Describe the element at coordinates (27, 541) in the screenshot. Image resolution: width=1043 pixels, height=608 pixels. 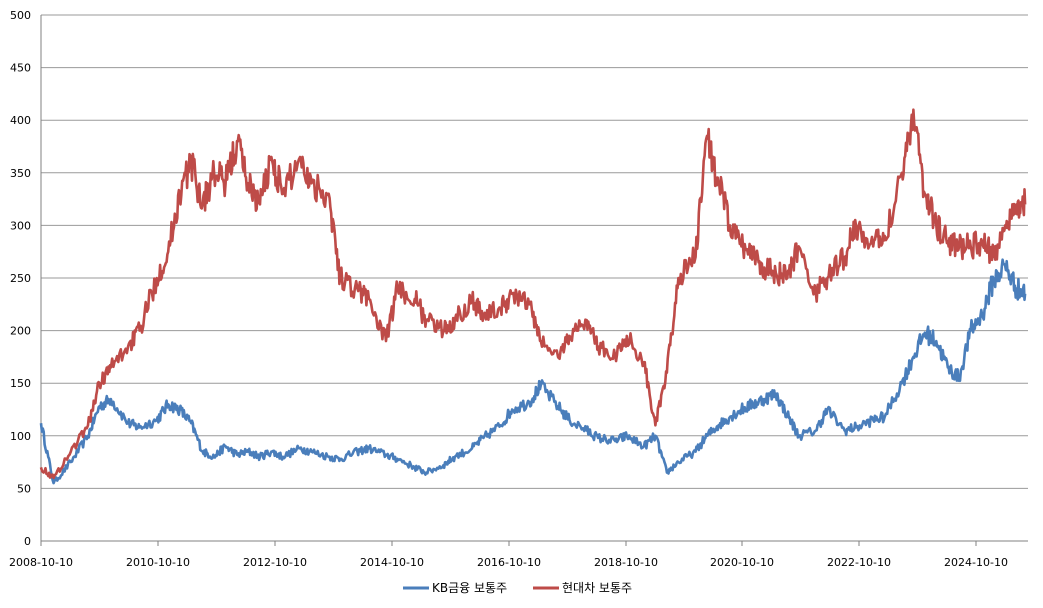
I see `y-tick-label: 0` at that location.